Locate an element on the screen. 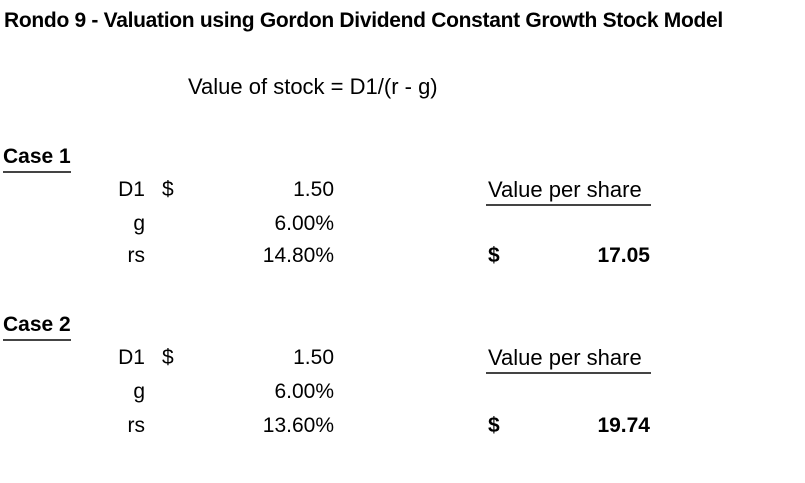 Image resolution: width=805 pixels, height=483 pixels. case-2-value-per-share-underline is located at coordinates (568, 373).